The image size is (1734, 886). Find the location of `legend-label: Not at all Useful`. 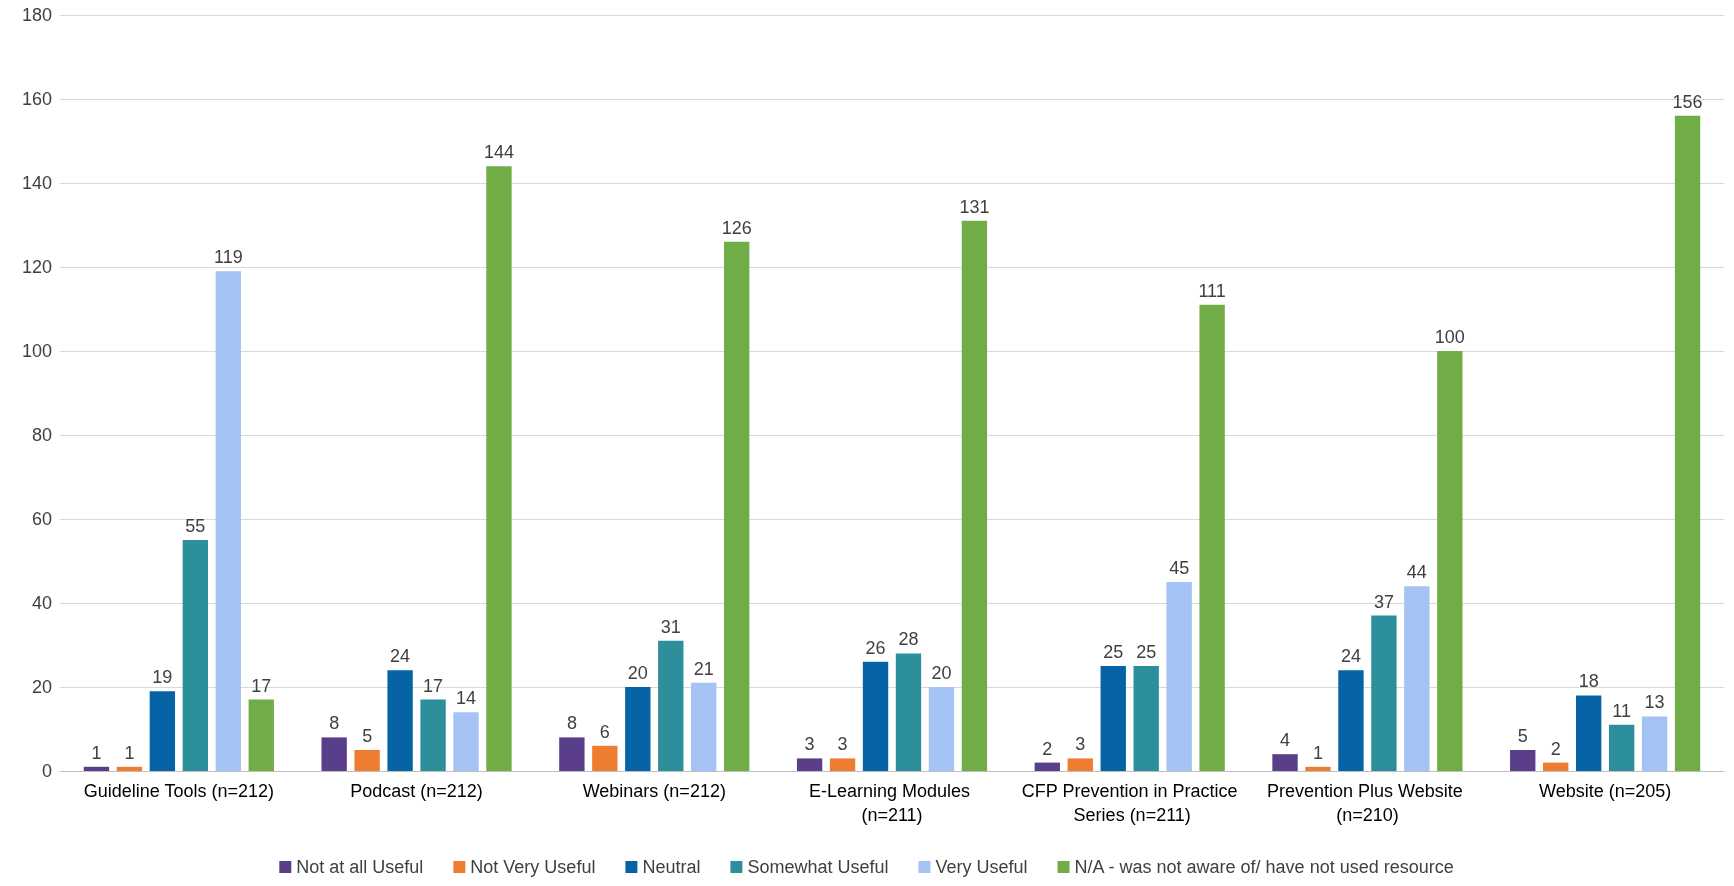

legend-label: Not at all Useful is located at coordinates (360, 867).